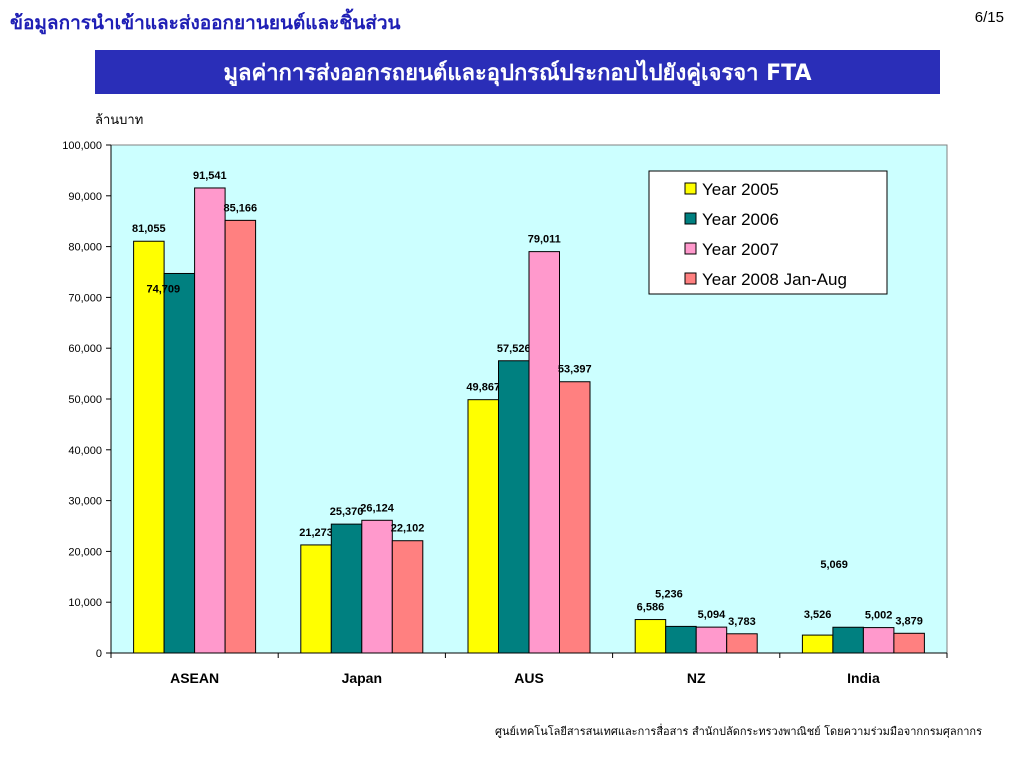  Describe the element at coordinates (696, 678) in the screenshot. I see `x-category-label: NZ` at that location.